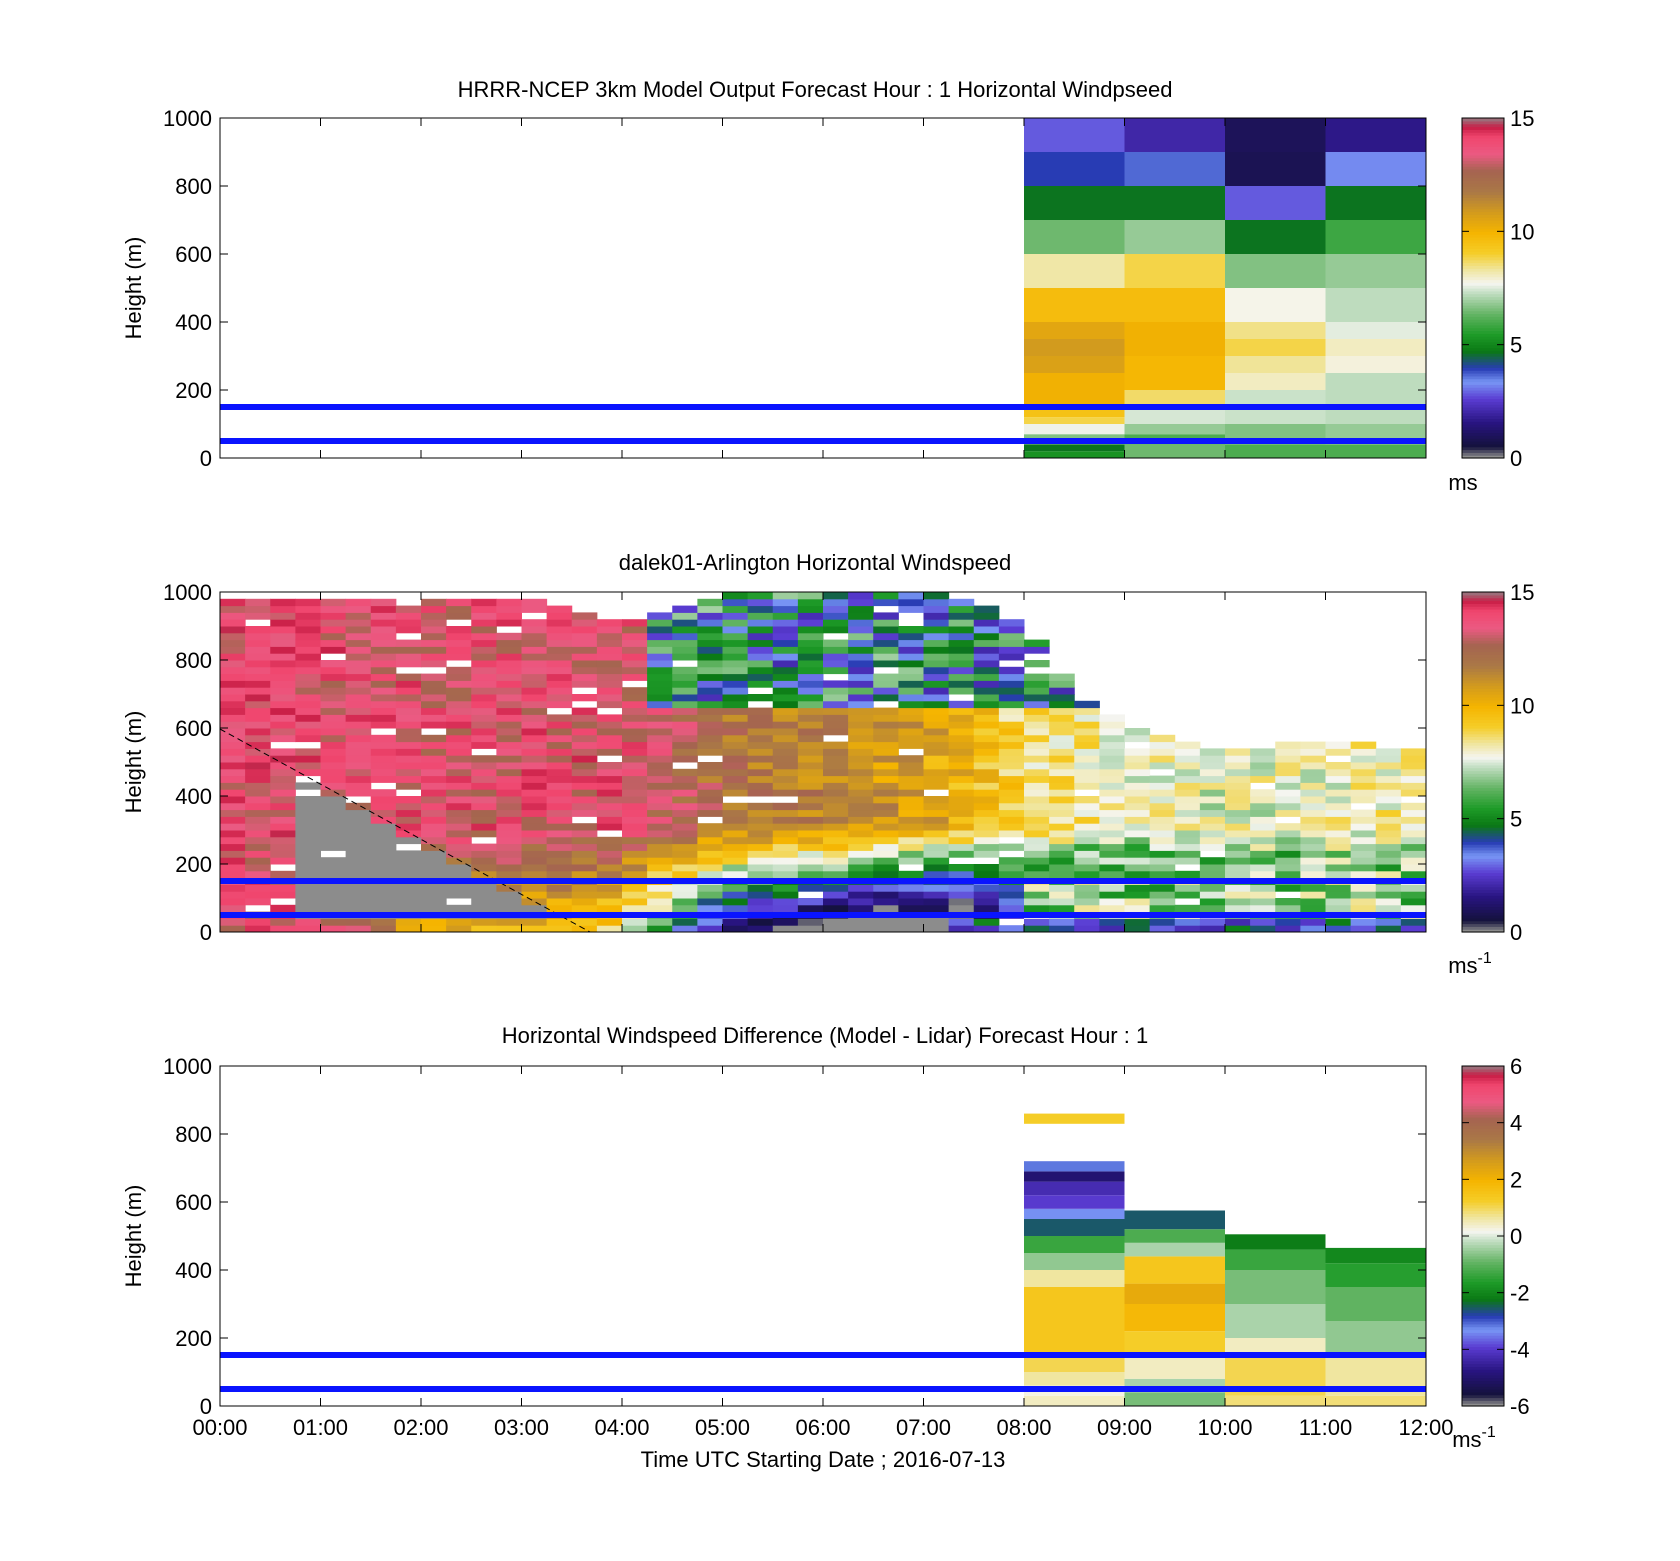  What do you see at coordinates (1522, 231) in the screenshot?
I see `colorbar-tick-label: 10` at bounding box center [1522, 231].